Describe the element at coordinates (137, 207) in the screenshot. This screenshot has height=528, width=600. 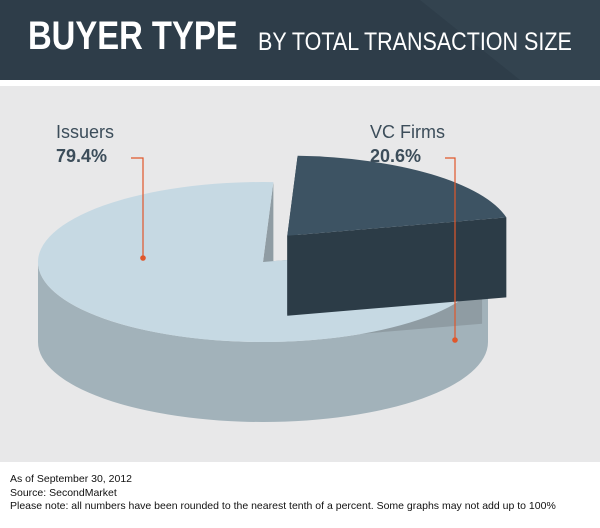
I see `leader-line-issuers` at that location.